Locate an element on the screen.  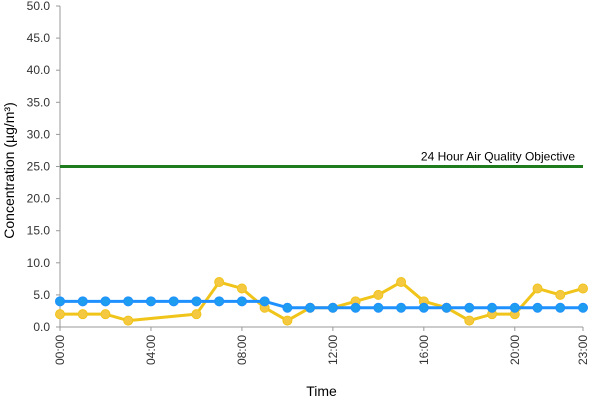
y-tick-label: 40.0 is located at coordinates (39, 70).